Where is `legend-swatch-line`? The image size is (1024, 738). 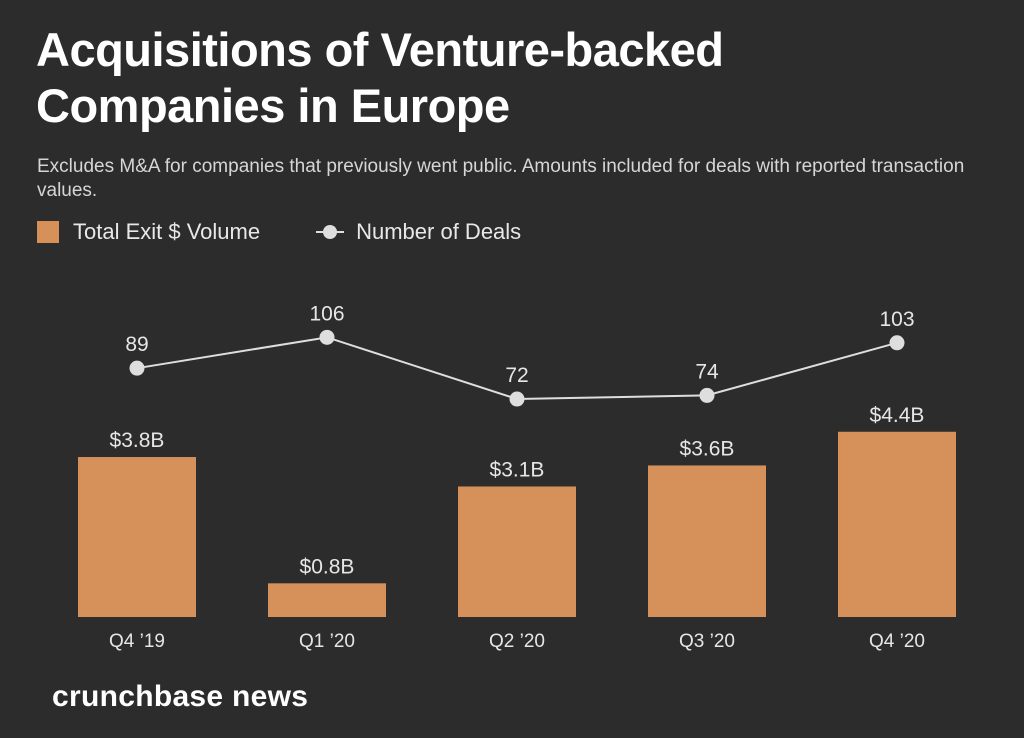
legend-swatch-line is located at coordinates (330, 232).